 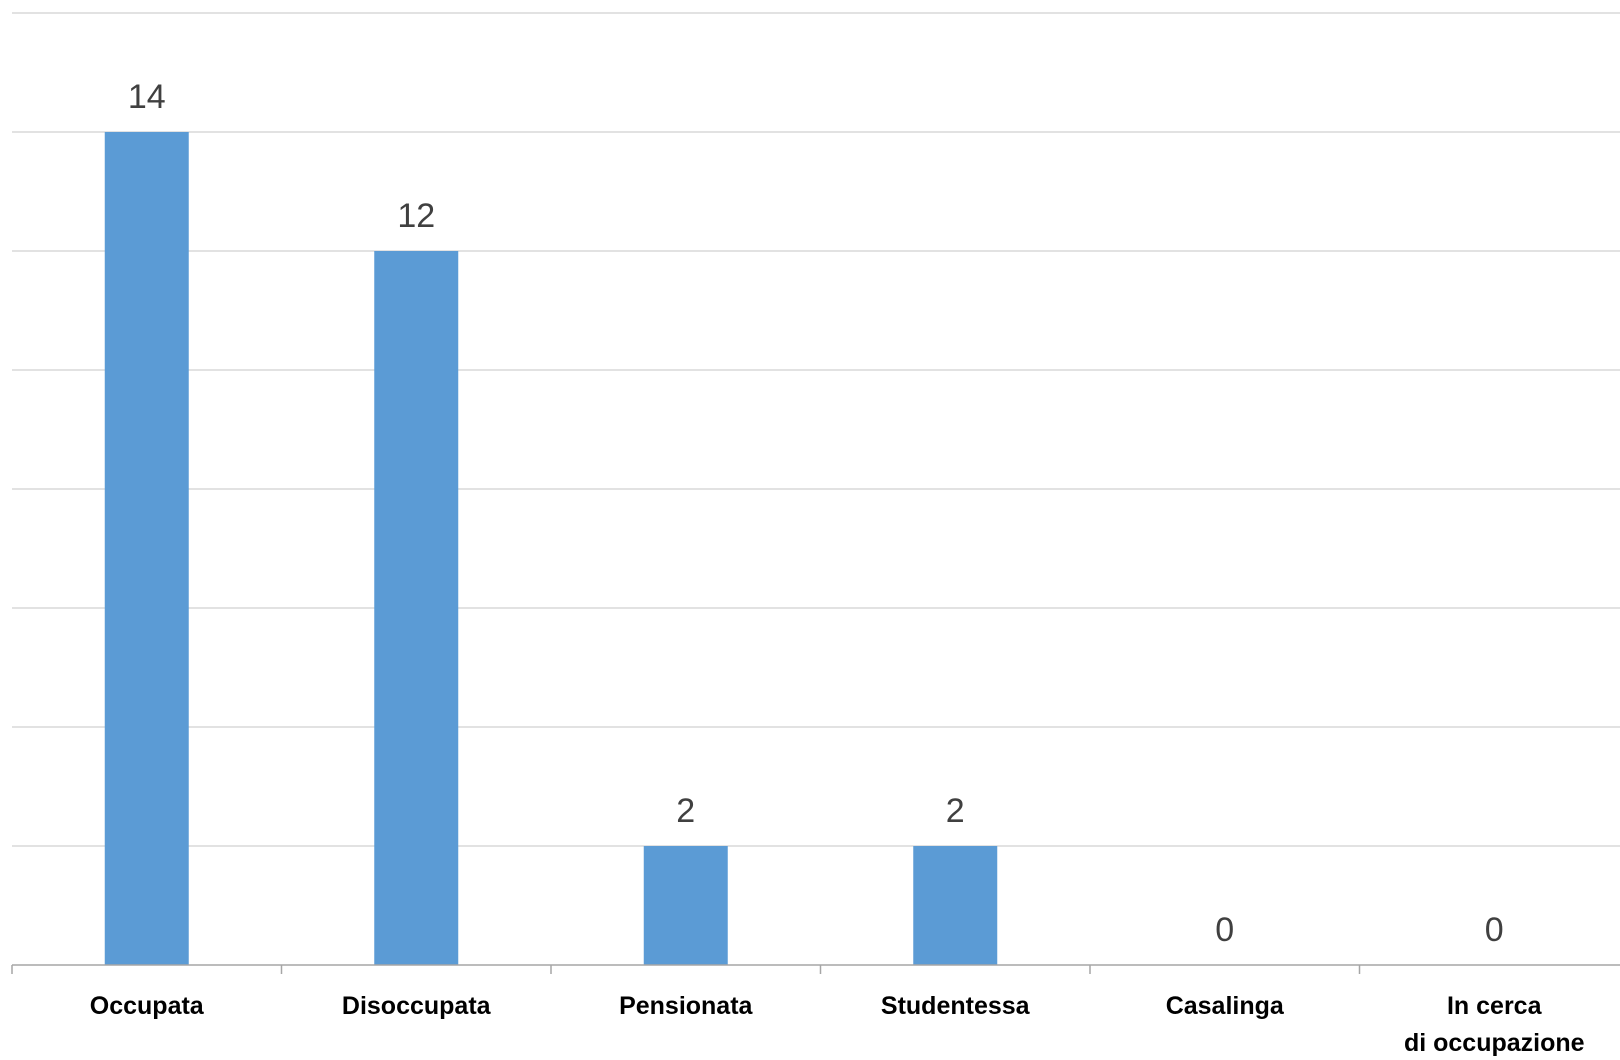 I want to click on data-label: 12, so click(x=416, y=216).